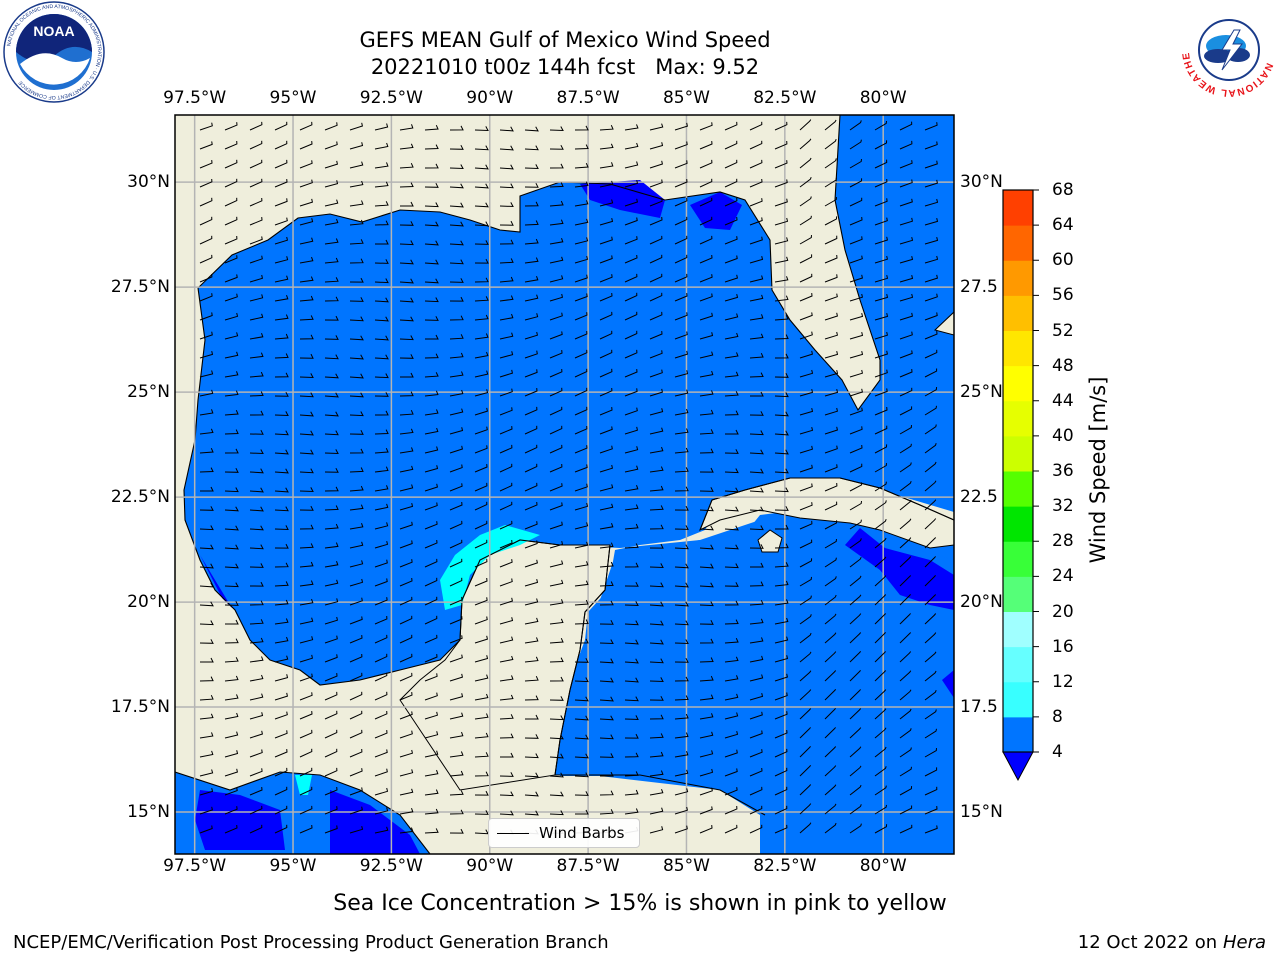 This screenshot has height=960, width=1280. What do you see at coordinates (1244, 942) in the screenshot?
I see `footer-host: Hera` at bounding box center [1244, 942].